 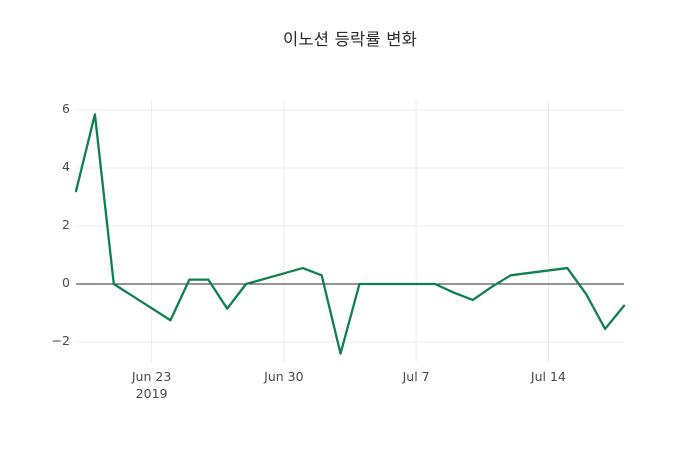 I want to click on y-tick-label: −2, so click(x=60, y=340).